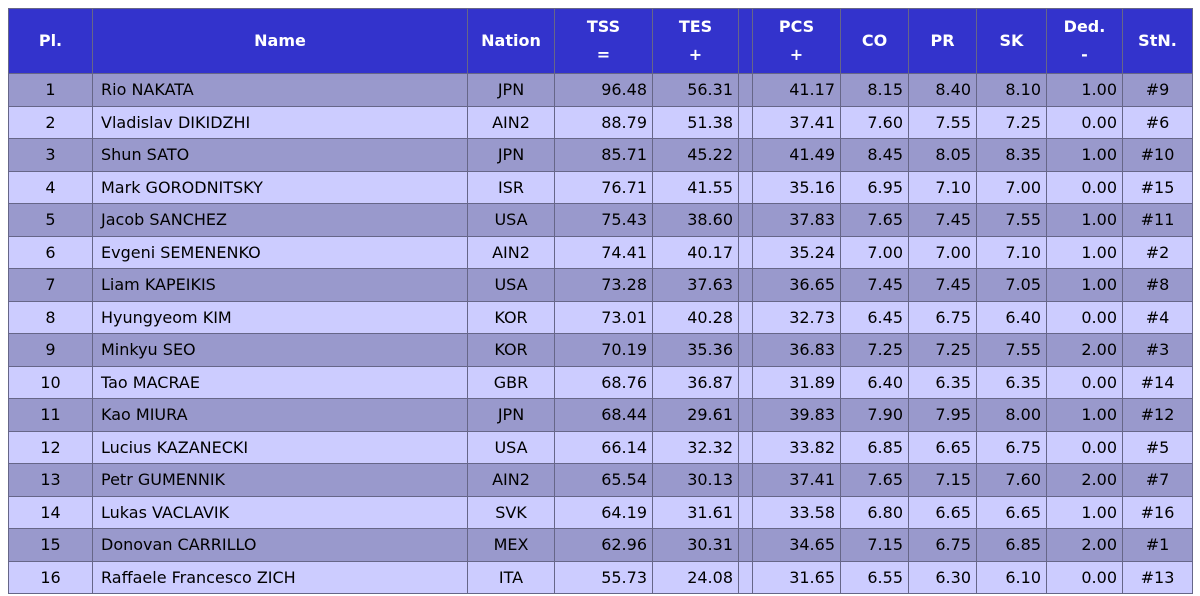 Image resolution: width=1200 pixels, height=596 pixels. What do you see at coordinates (874, 155) in the screenshot?
I see `cell: 8.45` at bounding box center [874, 155].